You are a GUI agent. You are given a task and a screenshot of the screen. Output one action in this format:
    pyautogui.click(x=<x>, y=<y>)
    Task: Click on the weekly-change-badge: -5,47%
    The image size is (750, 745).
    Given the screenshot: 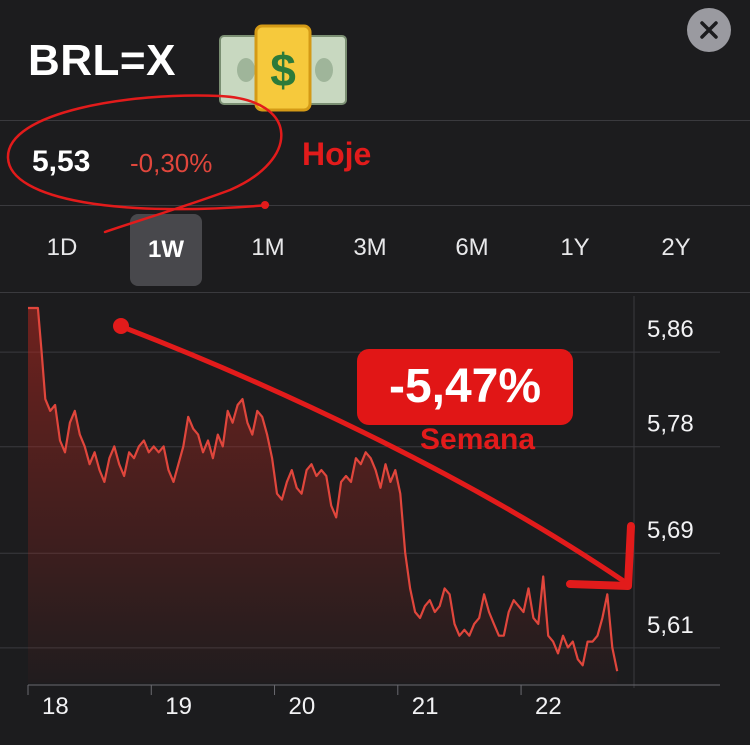 What is the action you would take?
    pyautogui.click(x=465, y=387)
    